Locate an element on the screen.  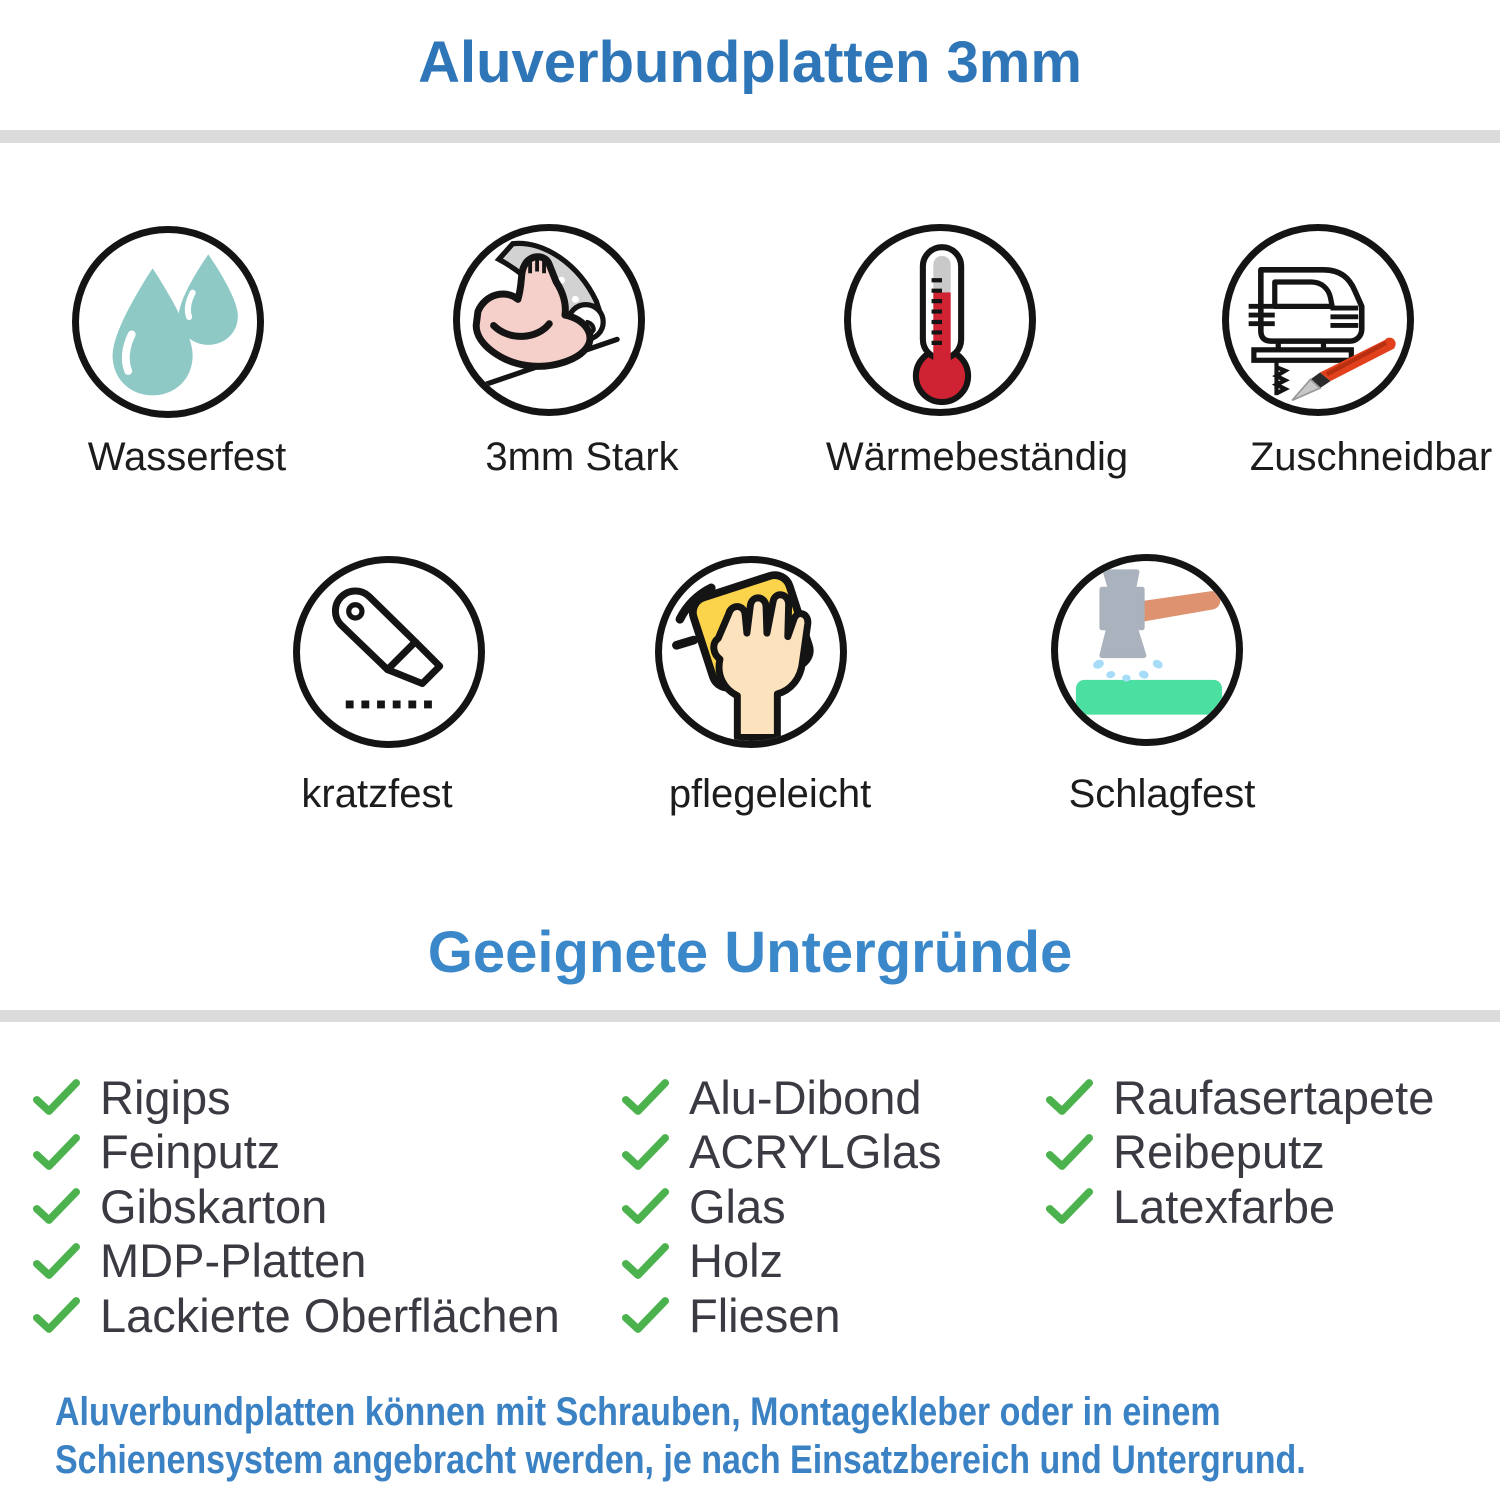
feature-label-zuschneidbar: Zuschneidbar is located at coordinates (1371, 457).